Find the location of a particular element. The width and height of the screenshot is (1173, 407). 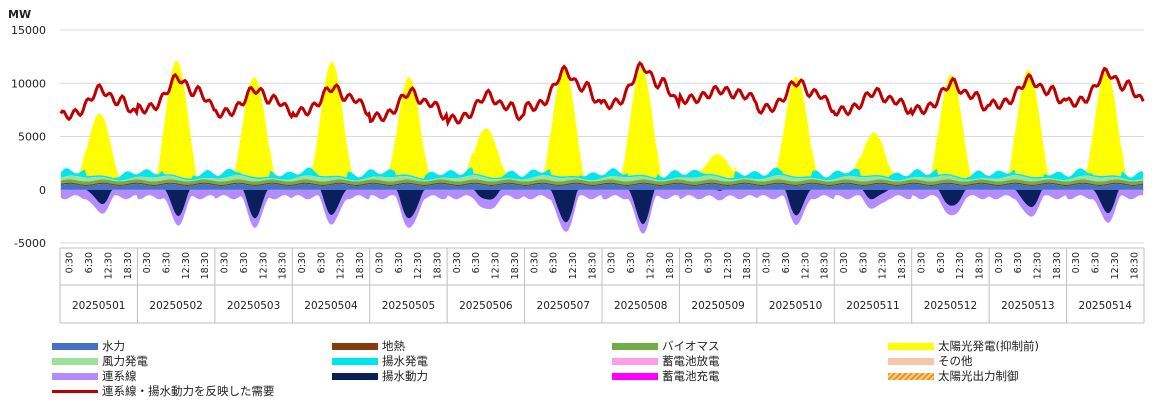

legend-label: 蓄電池充電 is located at coordinates (691, 376).